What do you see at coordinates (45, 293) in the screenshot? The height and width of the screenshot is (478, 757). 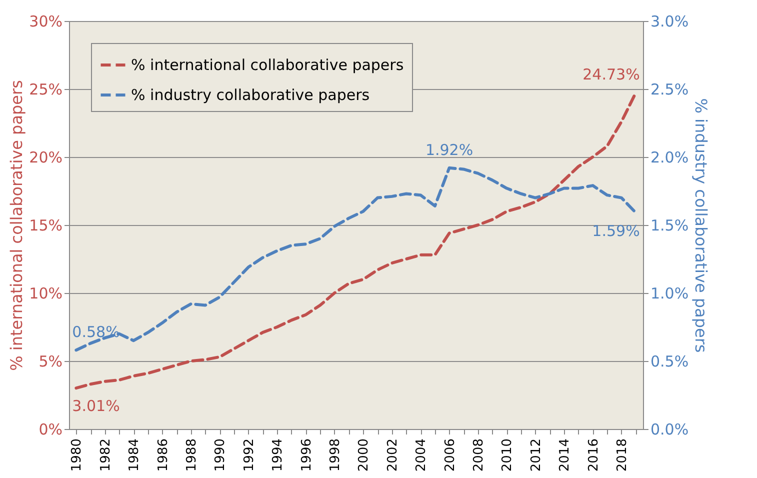 I see `y-tick-label: 10%` at bounding box center [45, 293].